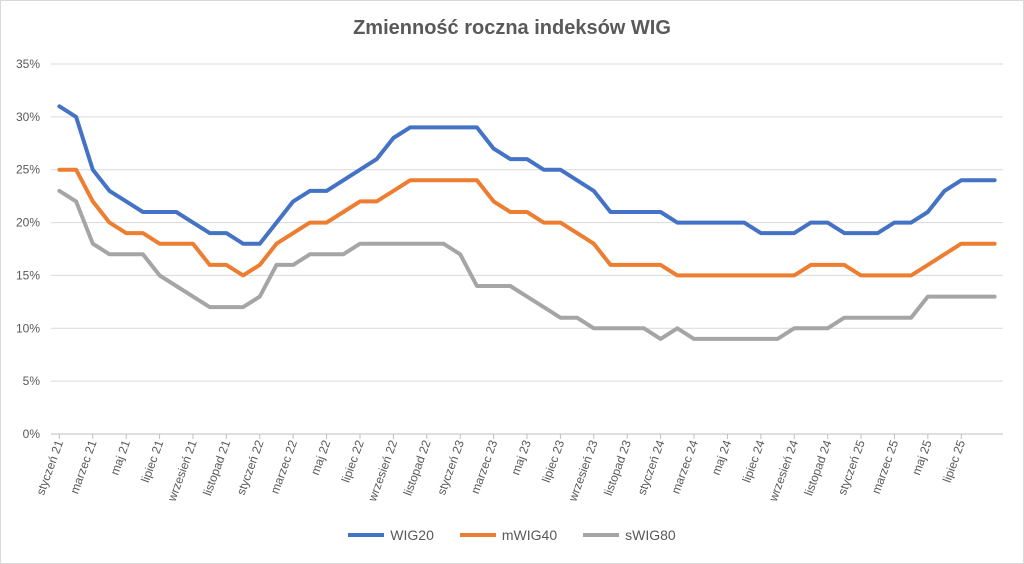 This screenshot has width=1024, height=564. Describe the element at coordinates (784, 471) in the screenshot. I see `x-tick-label: wrzesień 24` at that location.